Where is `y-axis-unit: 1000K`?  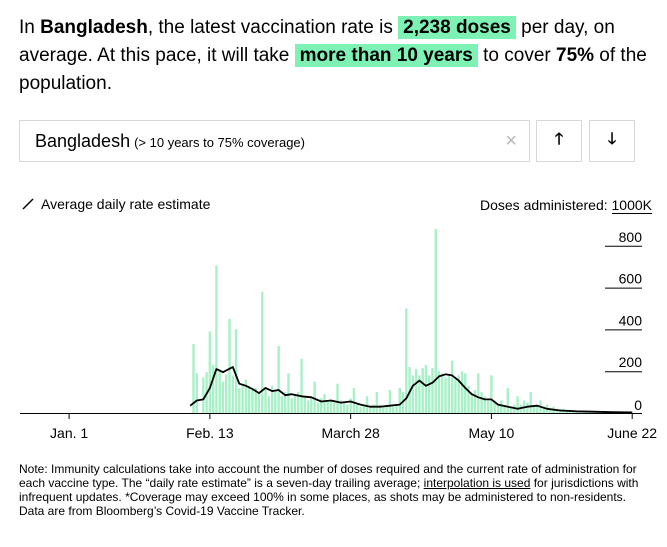
y-axis-unit: 1000K is located at coordinates (631, 205).